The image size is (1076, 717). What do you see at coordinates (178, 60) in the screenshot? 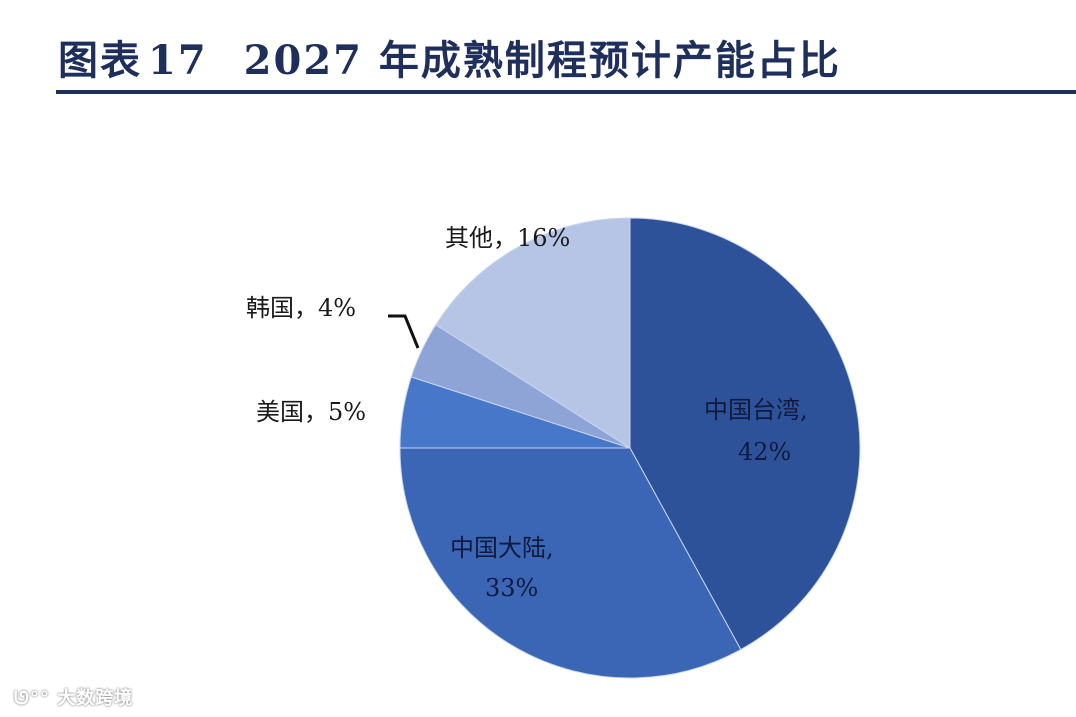
I see `figure-number: 17` at bounding box center [178, 60].